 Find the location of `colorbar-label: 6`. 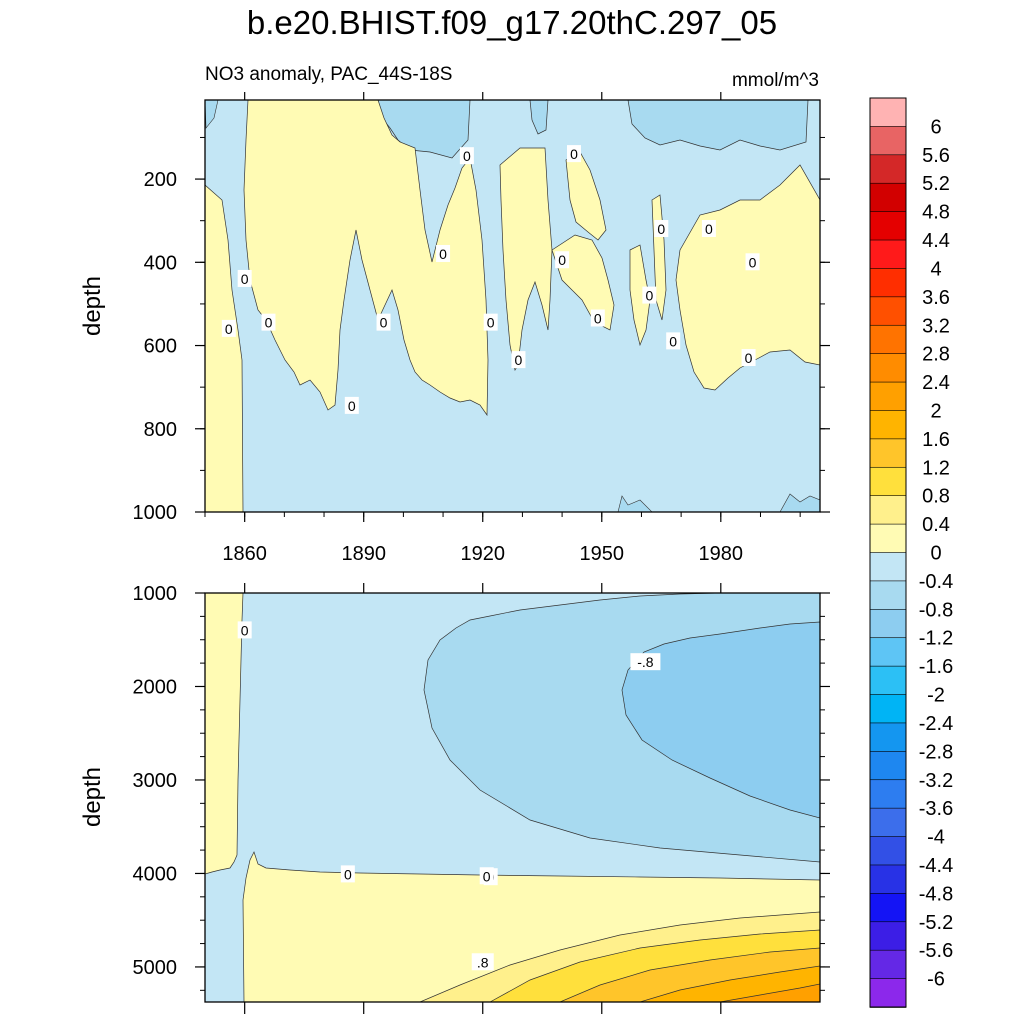

colorbar-label: 6 is located at coordinates (935, 127).